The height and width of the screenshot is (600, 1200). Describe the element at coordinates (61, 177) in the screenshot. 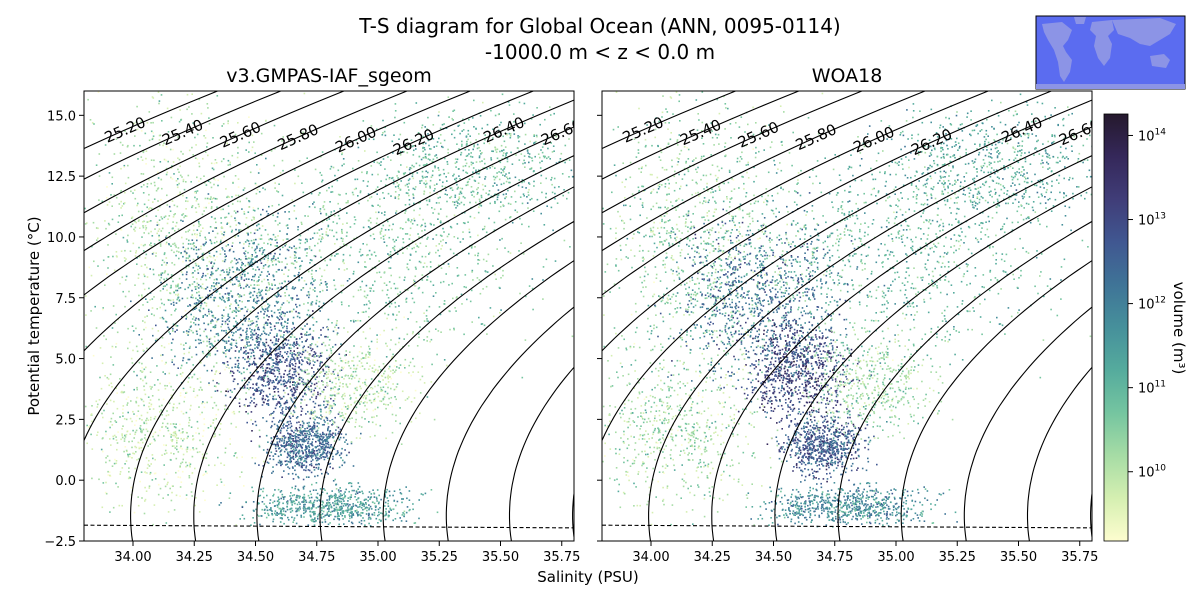

I see `y-tick-label: 12.5` at that location.